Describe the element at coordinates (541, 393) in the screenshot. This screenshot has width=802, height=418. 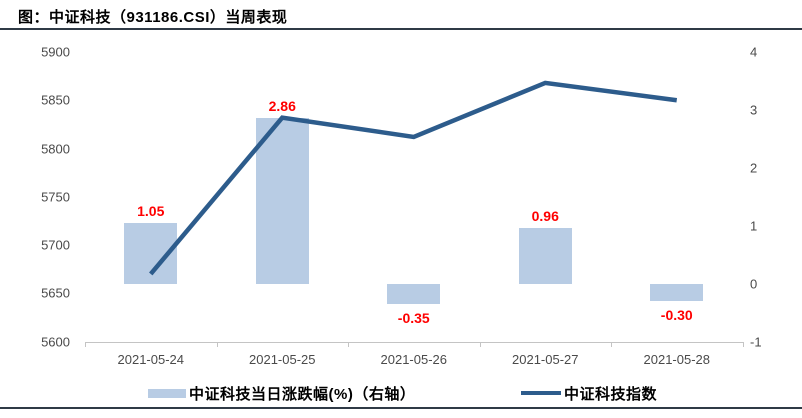
I see `line-series-swatch` at that location.